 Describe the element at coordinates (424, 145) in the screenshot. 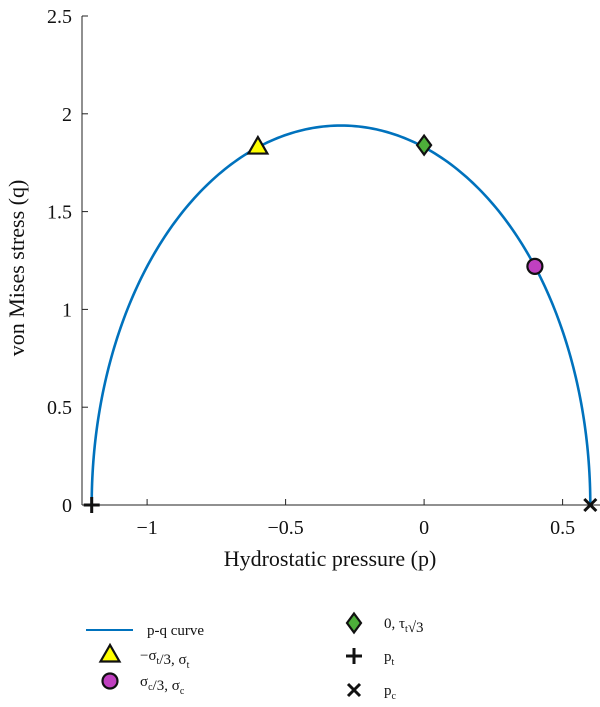

I see `marker-diam` at that location.